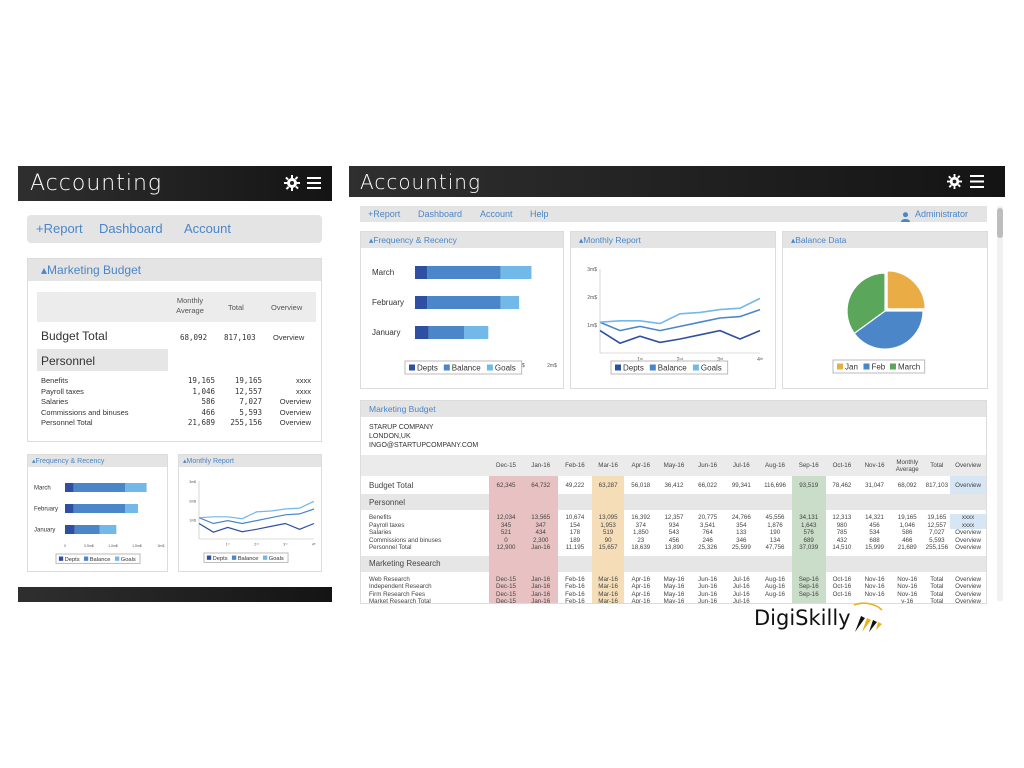  I want to click on row-total: 255,156, so click(246, 422).